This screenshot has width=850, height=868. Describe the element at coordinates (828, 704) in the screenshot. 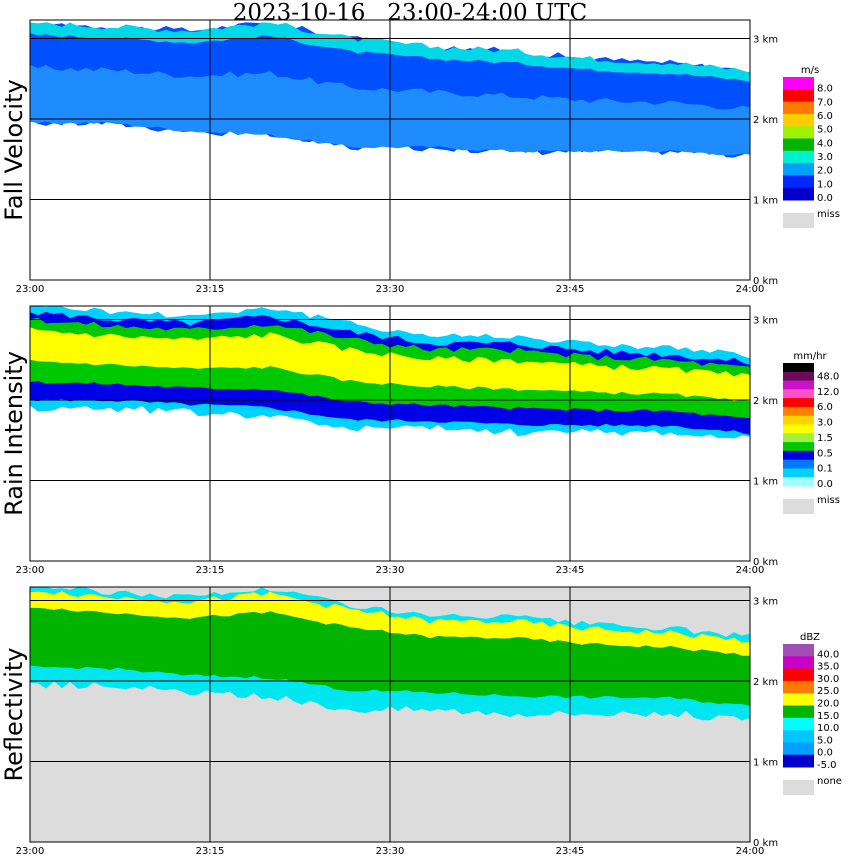

I see `colorbar-label: 20.0` at that location.